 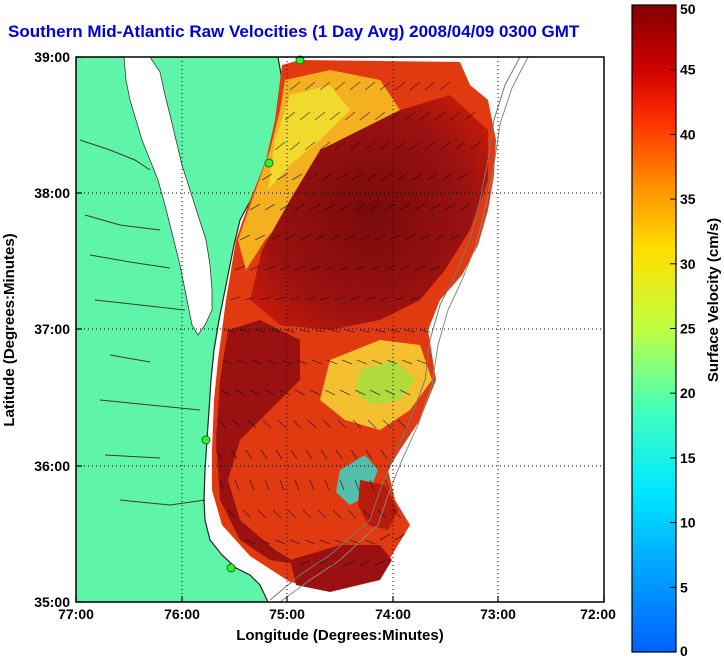 What do you see at coordinates (52, 329) in the screenshot?
I see `y-tick-label: 37:00` at bounding box center [52, 329].